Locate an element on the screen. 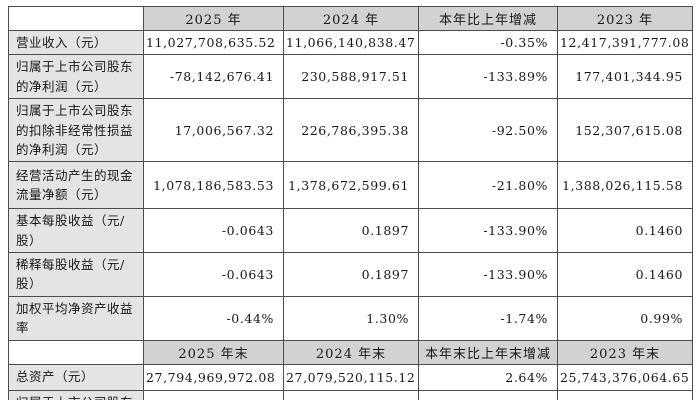 The height and width of the screenshot is (400, 700). cell-value: 25,743,376,064.65 is located at coordinates (625, 377).